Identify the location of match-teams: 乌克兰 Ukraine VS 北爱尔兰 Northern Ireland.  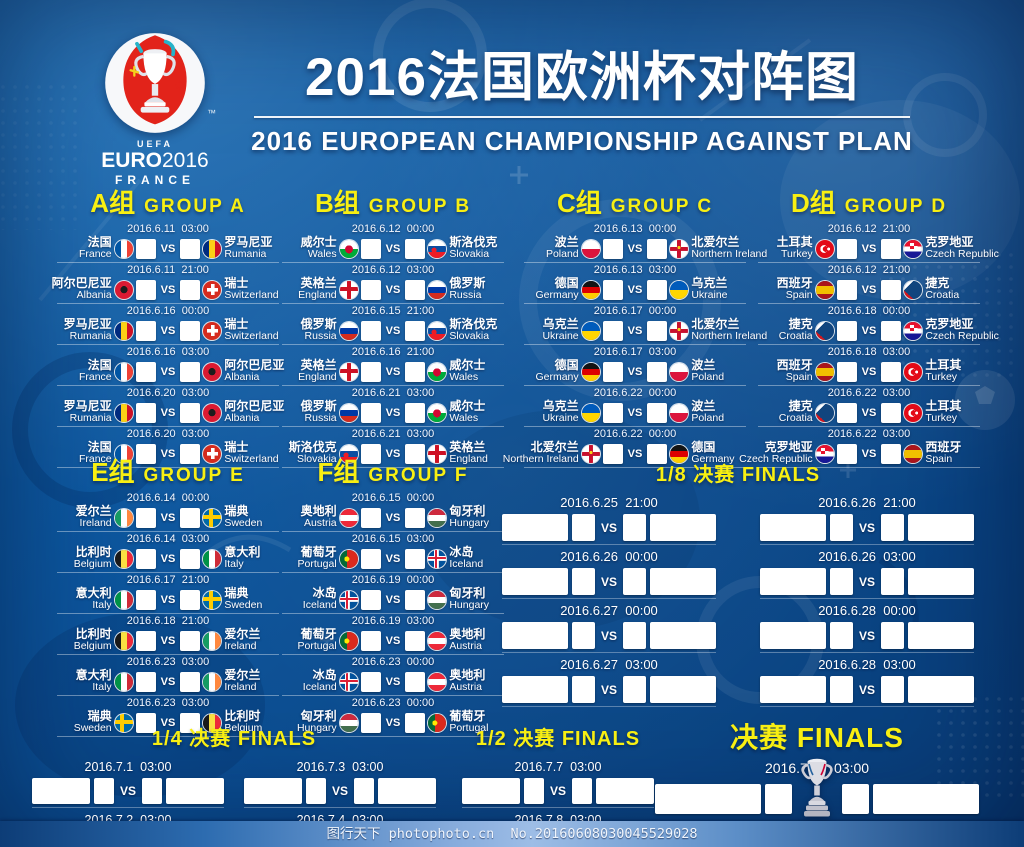
(645, 330).